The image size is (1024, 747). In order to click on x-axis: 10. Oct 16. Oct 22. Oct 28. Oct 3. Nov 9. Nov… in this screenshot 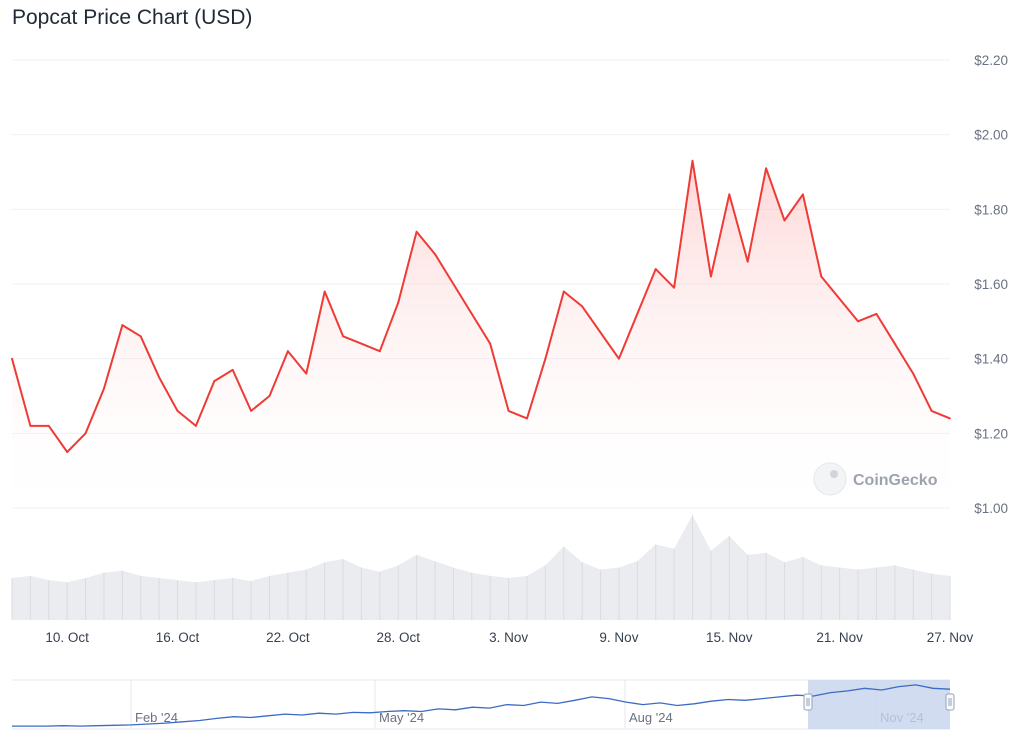, I will do `click(509, 637)`.